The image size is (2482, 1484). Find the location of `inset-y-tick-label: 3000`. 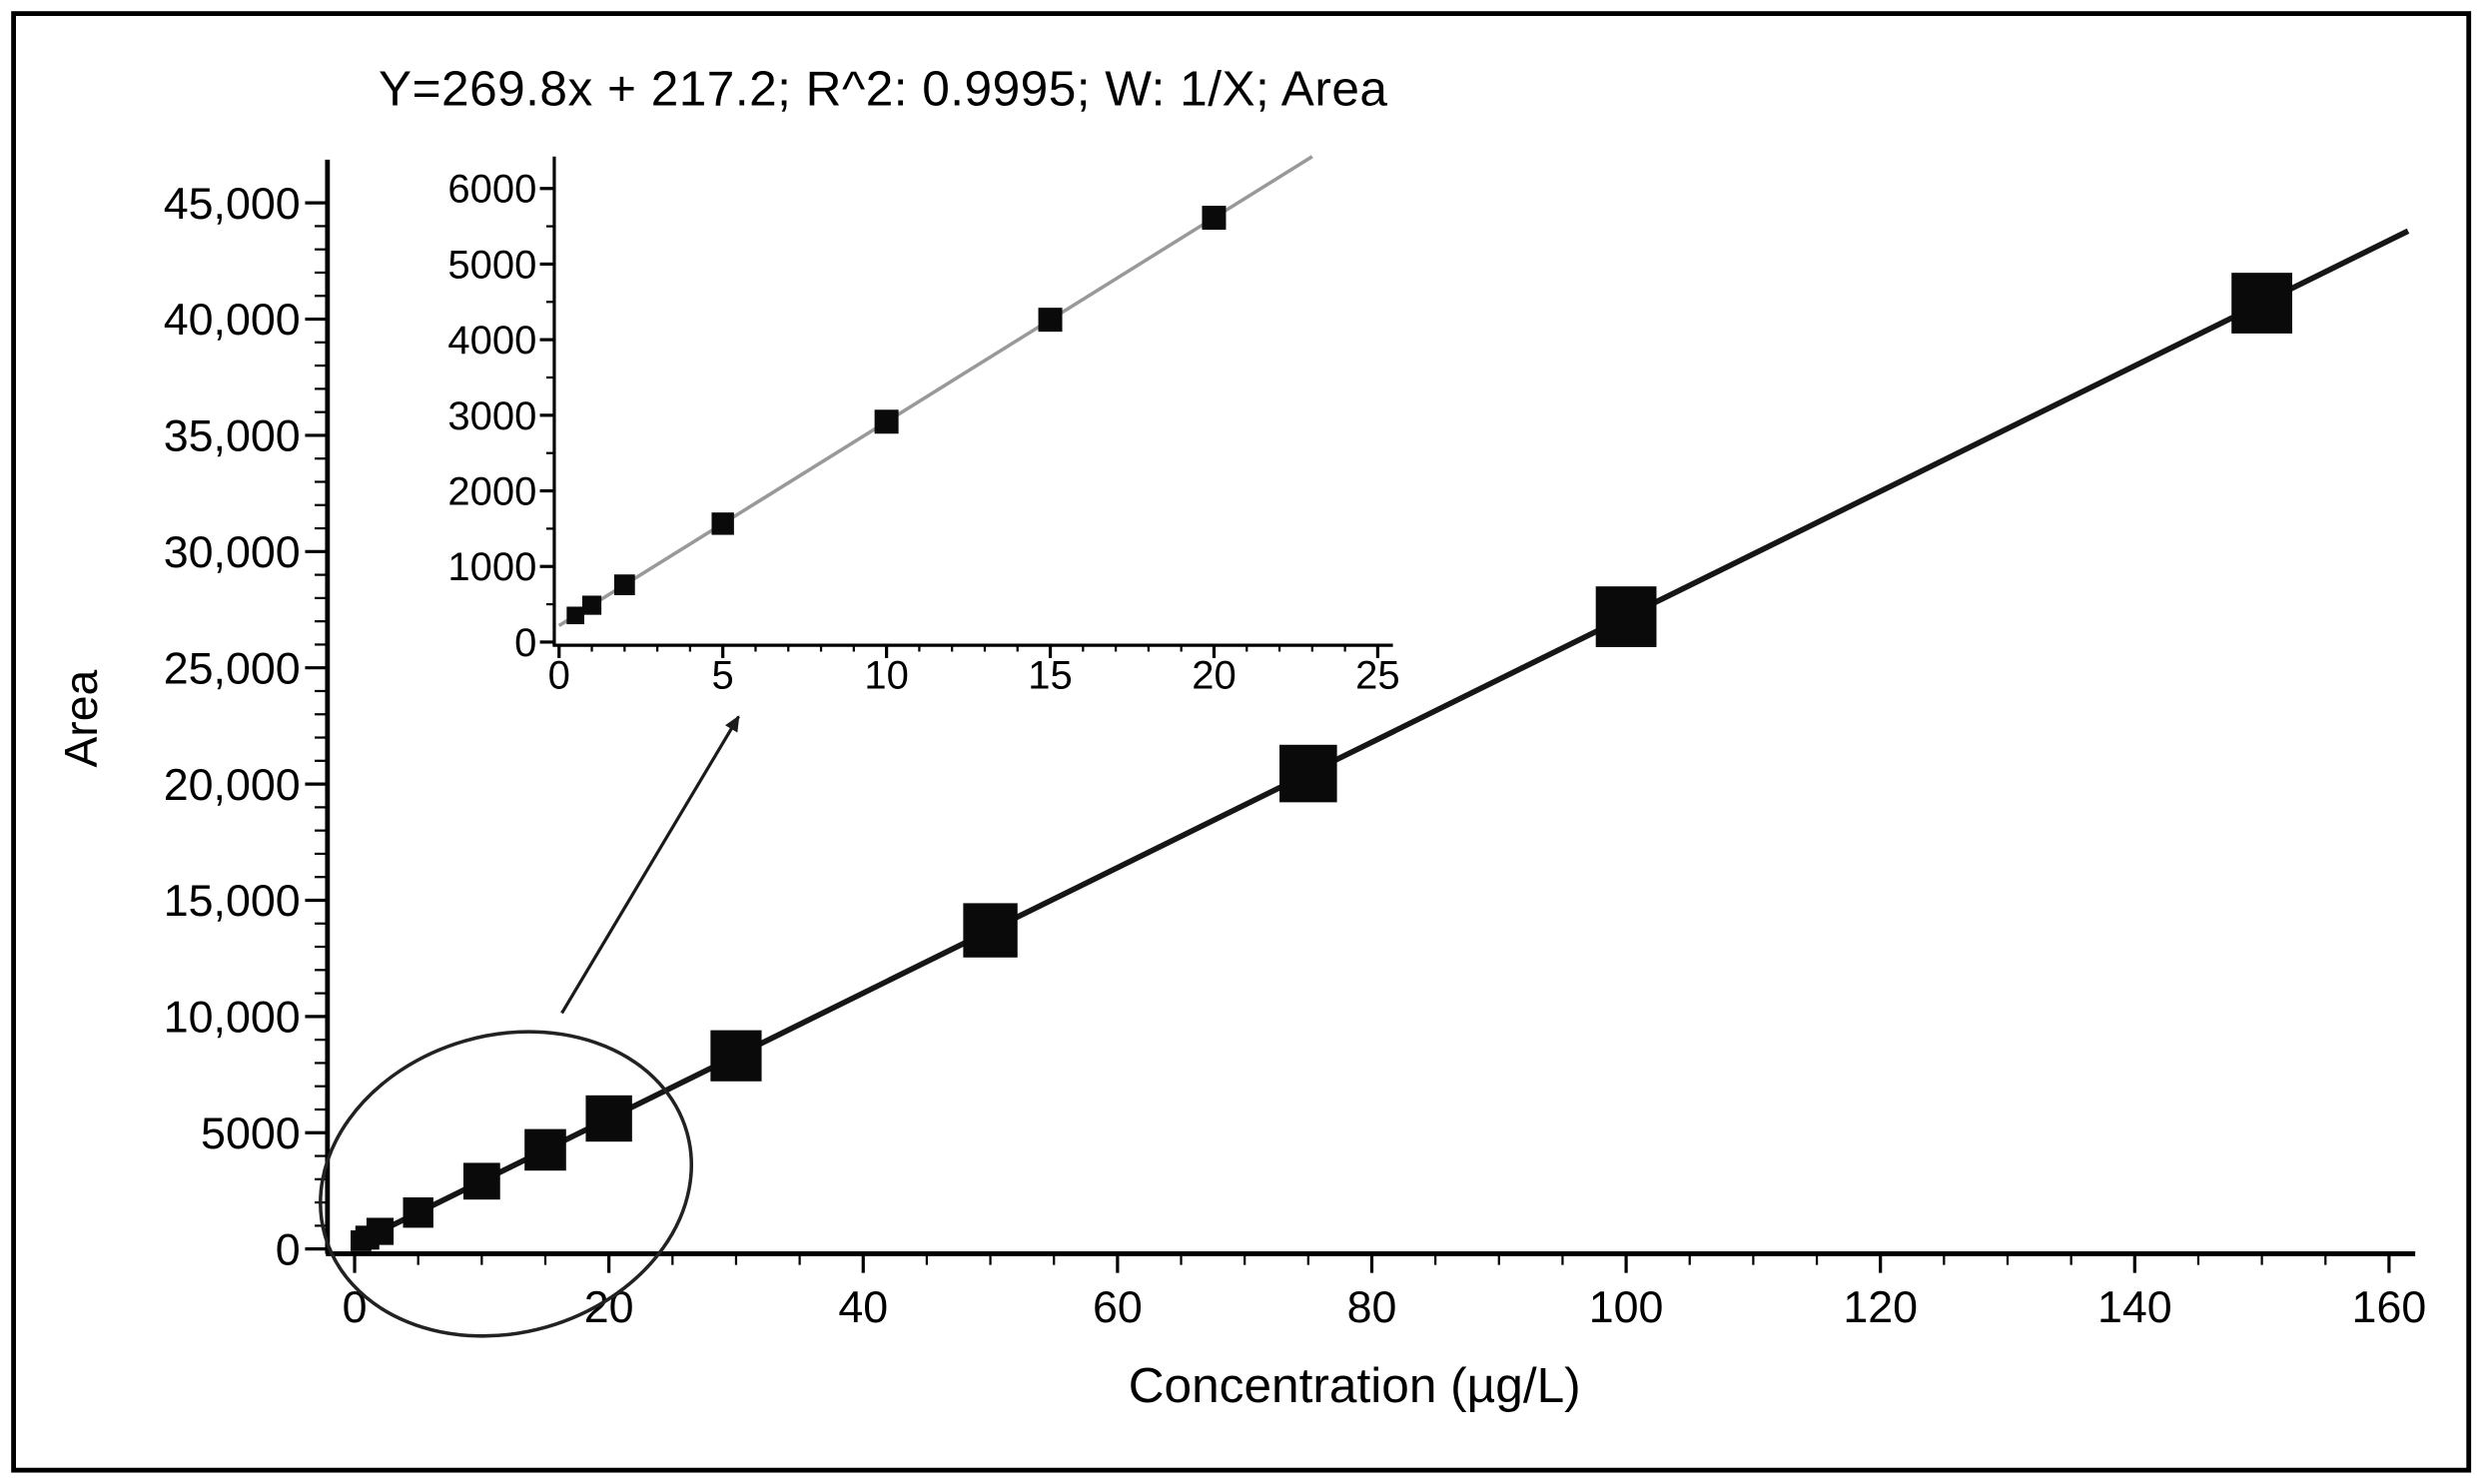

inset-y-tick-label: 3000 is located at coordinates (491, 416).